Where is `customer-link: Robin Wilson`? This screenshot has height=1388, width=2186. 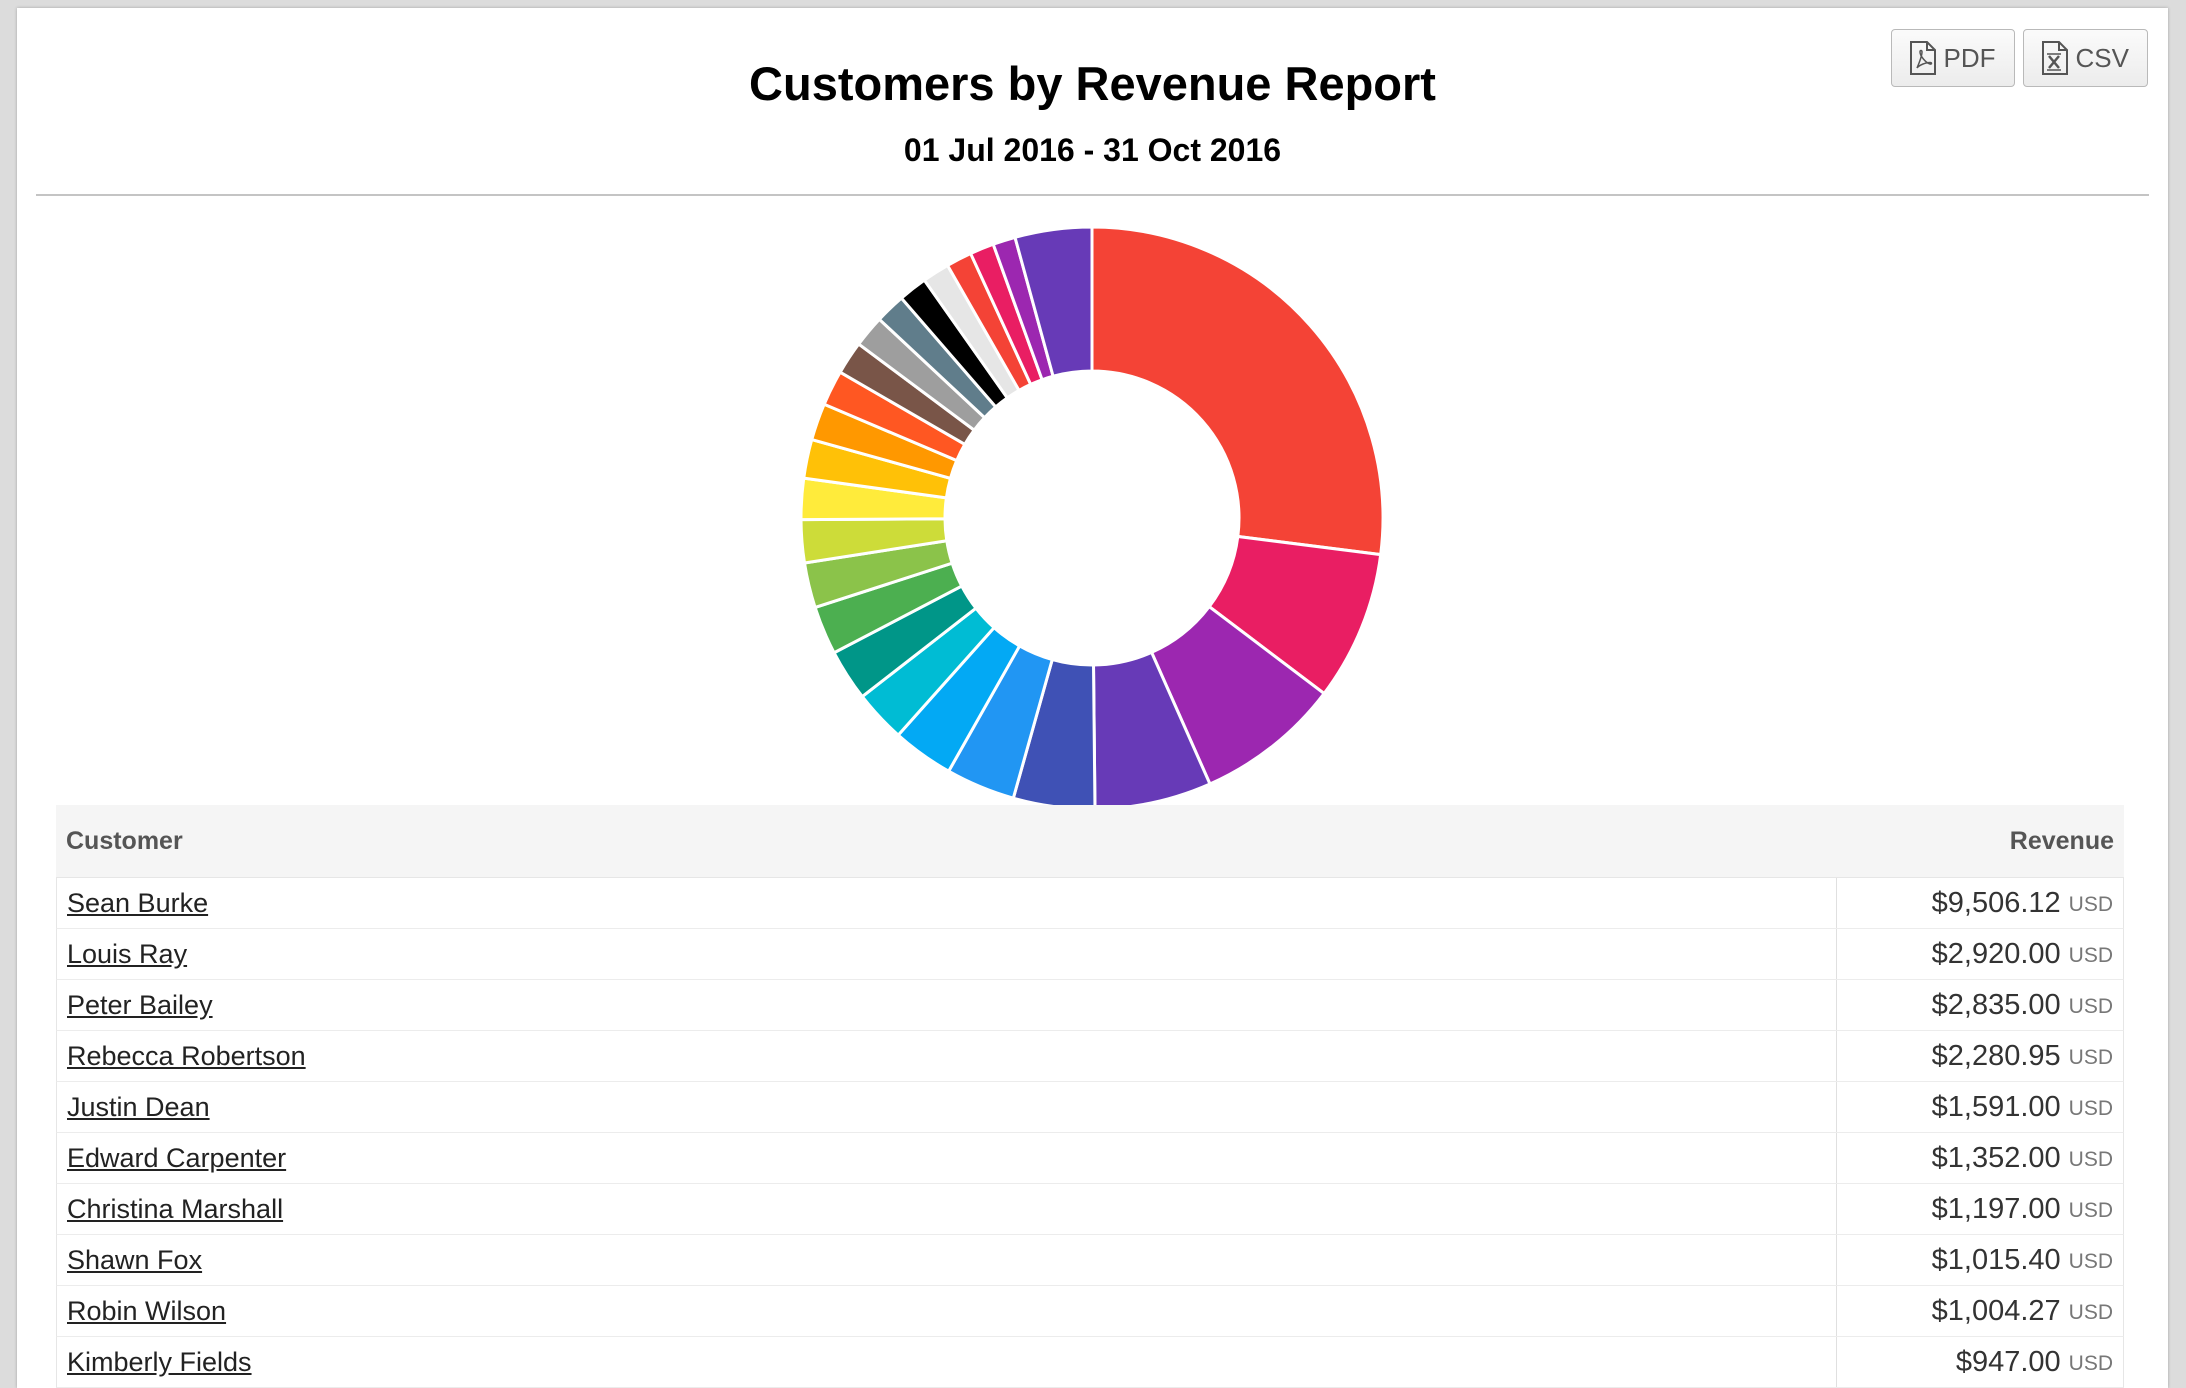
customer-link: Robin Wilson is located at coordinates (147, 1310).